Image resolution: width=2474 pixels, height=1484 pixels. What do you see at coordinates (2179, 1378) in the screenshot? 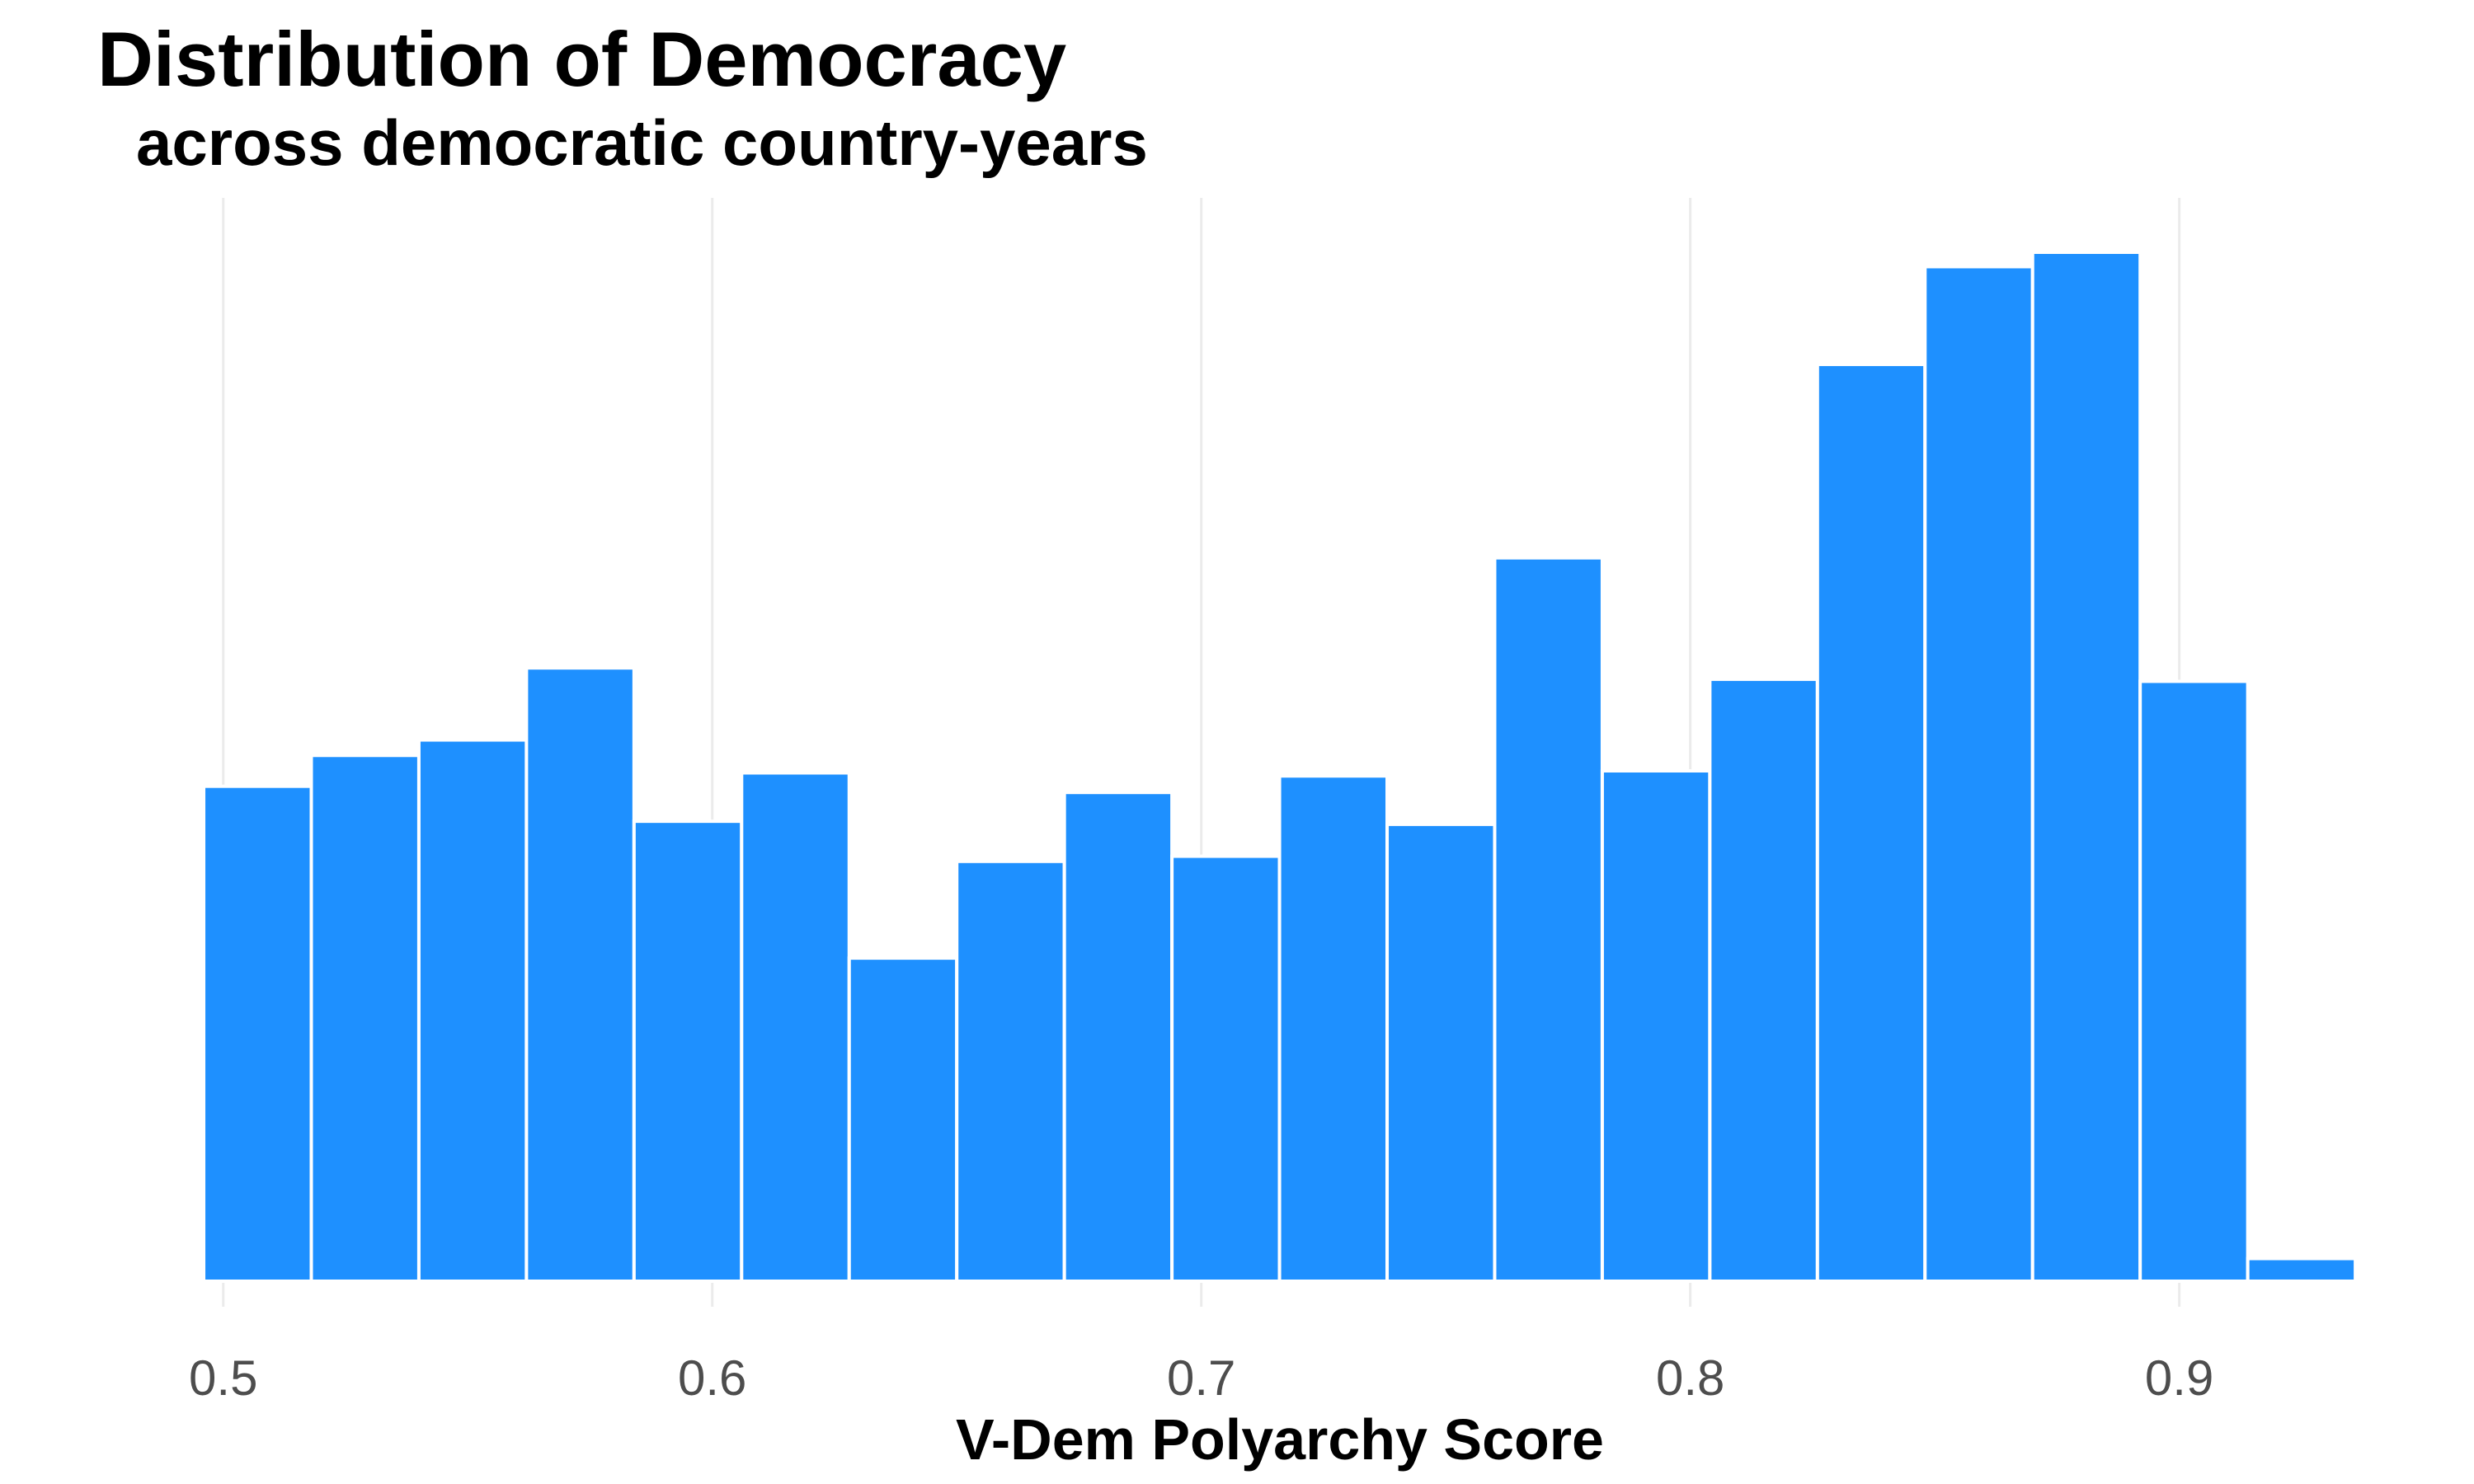
I see `x-tick-label: 0.9` at bounding box center [2179, 1378].